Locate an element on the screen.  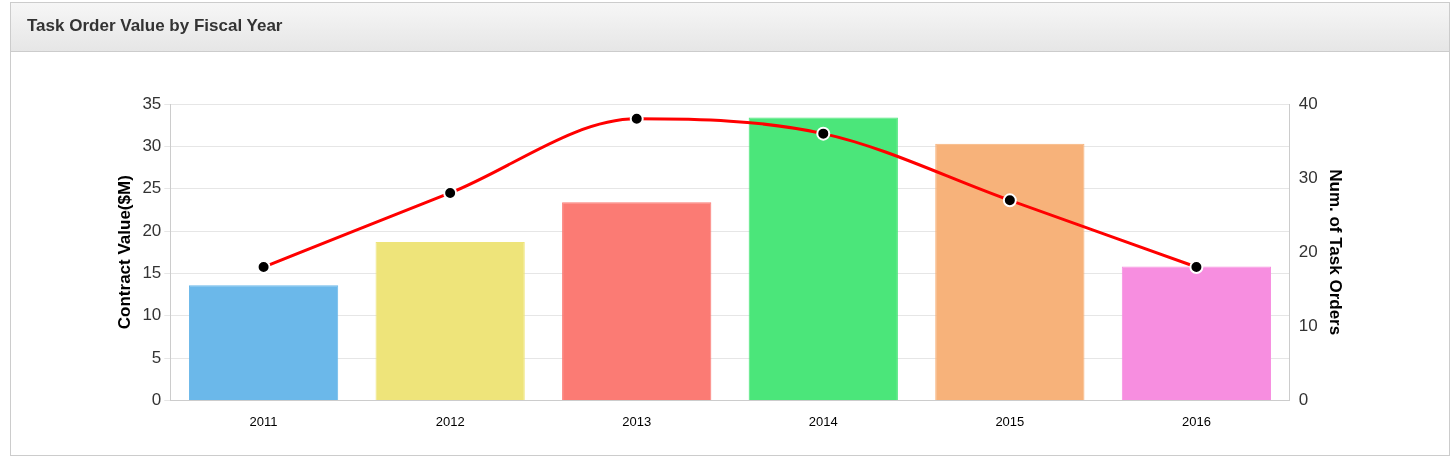
y-tick-label: 20 is located at coordinates (152, 230).